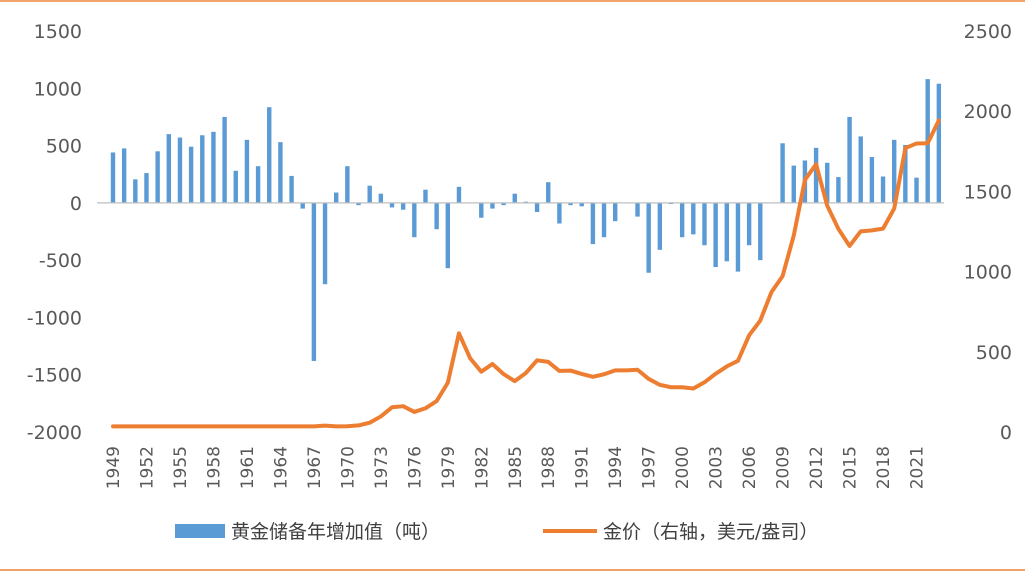 This screenshot has height=572, width=1025. Describe the element at coordinates (181, 467) in the screenshot. I see `x-axis-tick-label: 1955` at that location.